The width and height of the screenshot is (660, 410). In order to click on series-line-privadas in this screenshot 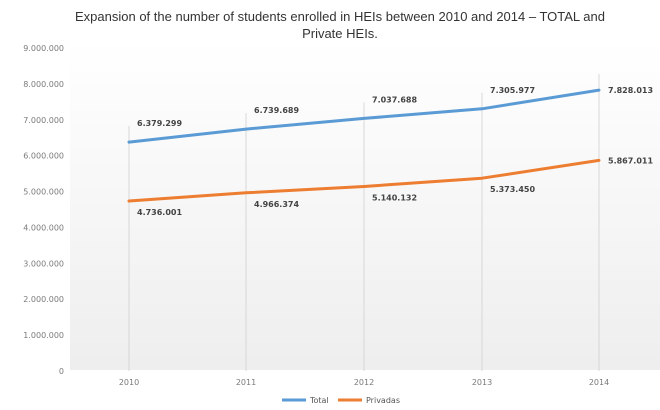, I will do `click(364, 180)`.